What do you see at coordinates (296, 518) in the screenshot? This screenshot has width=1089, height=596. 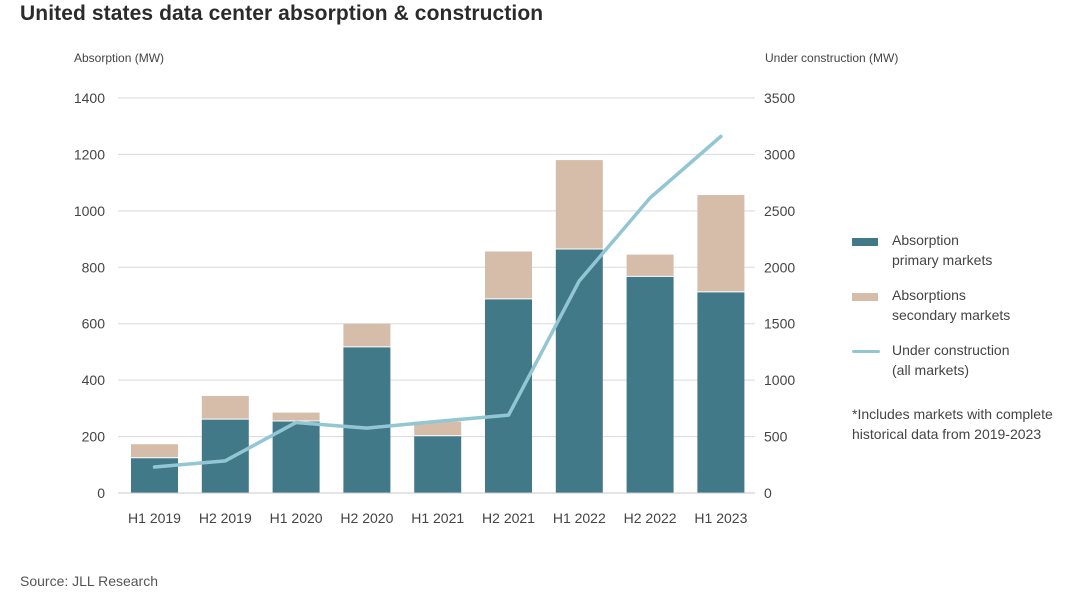 I see `x-tick-label: H1 2020` at bounding box center [296, 518].